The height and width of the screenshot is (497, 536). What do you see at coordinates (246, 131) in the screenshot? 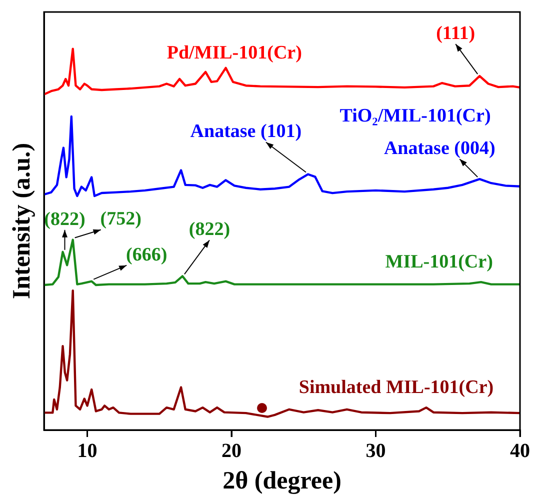
I see `annotation: Anatase (101)` at bounding box center [246, 131].